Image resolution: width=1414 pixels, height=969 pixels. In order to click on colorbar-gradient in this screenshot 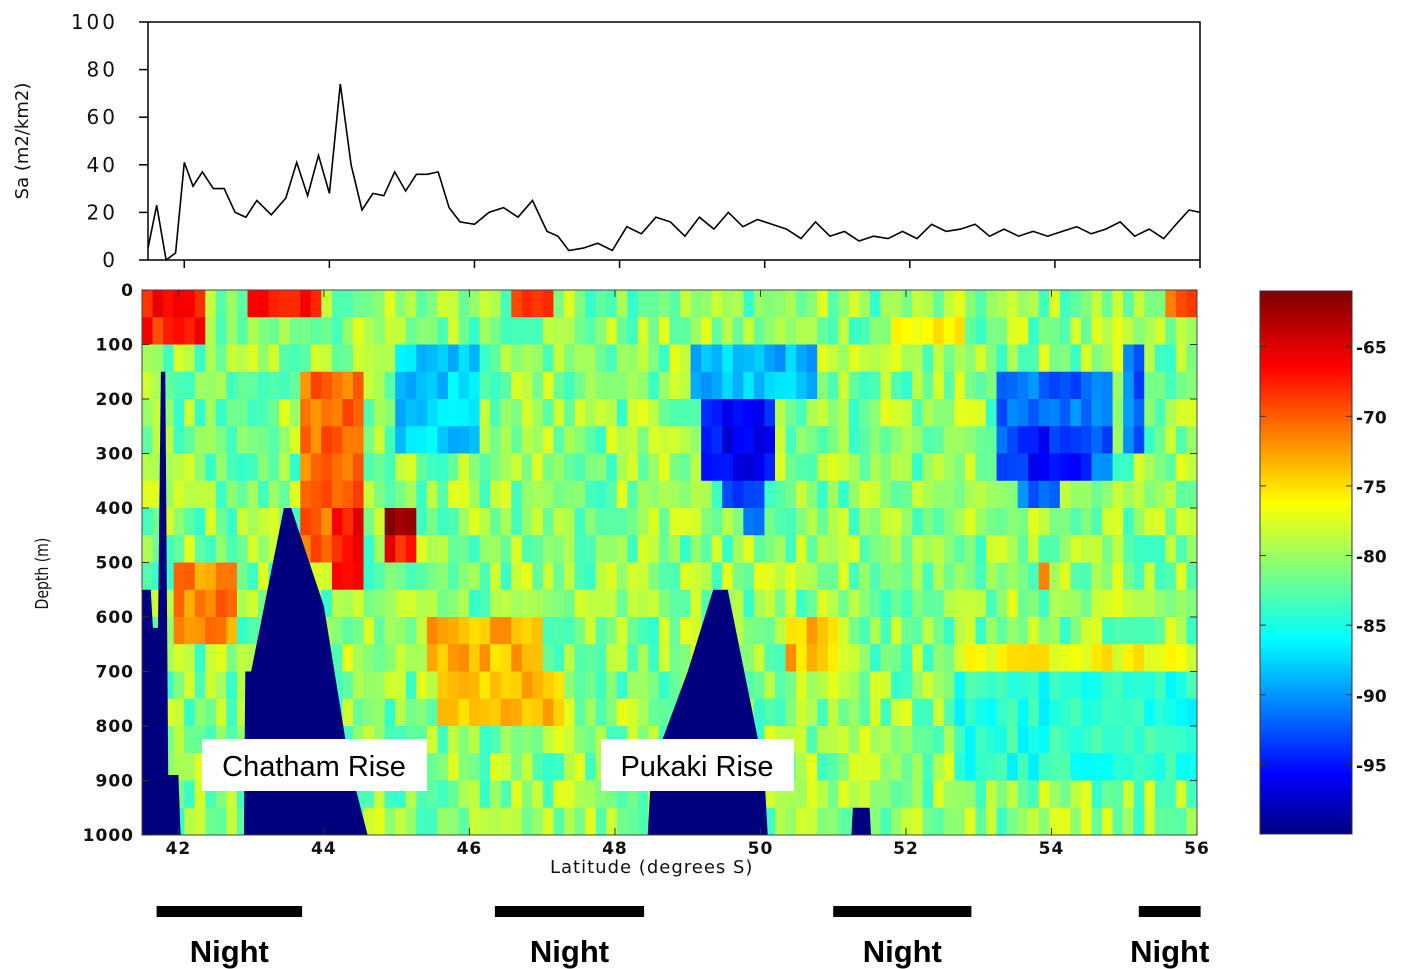, I will do `click(1306, 562)`.